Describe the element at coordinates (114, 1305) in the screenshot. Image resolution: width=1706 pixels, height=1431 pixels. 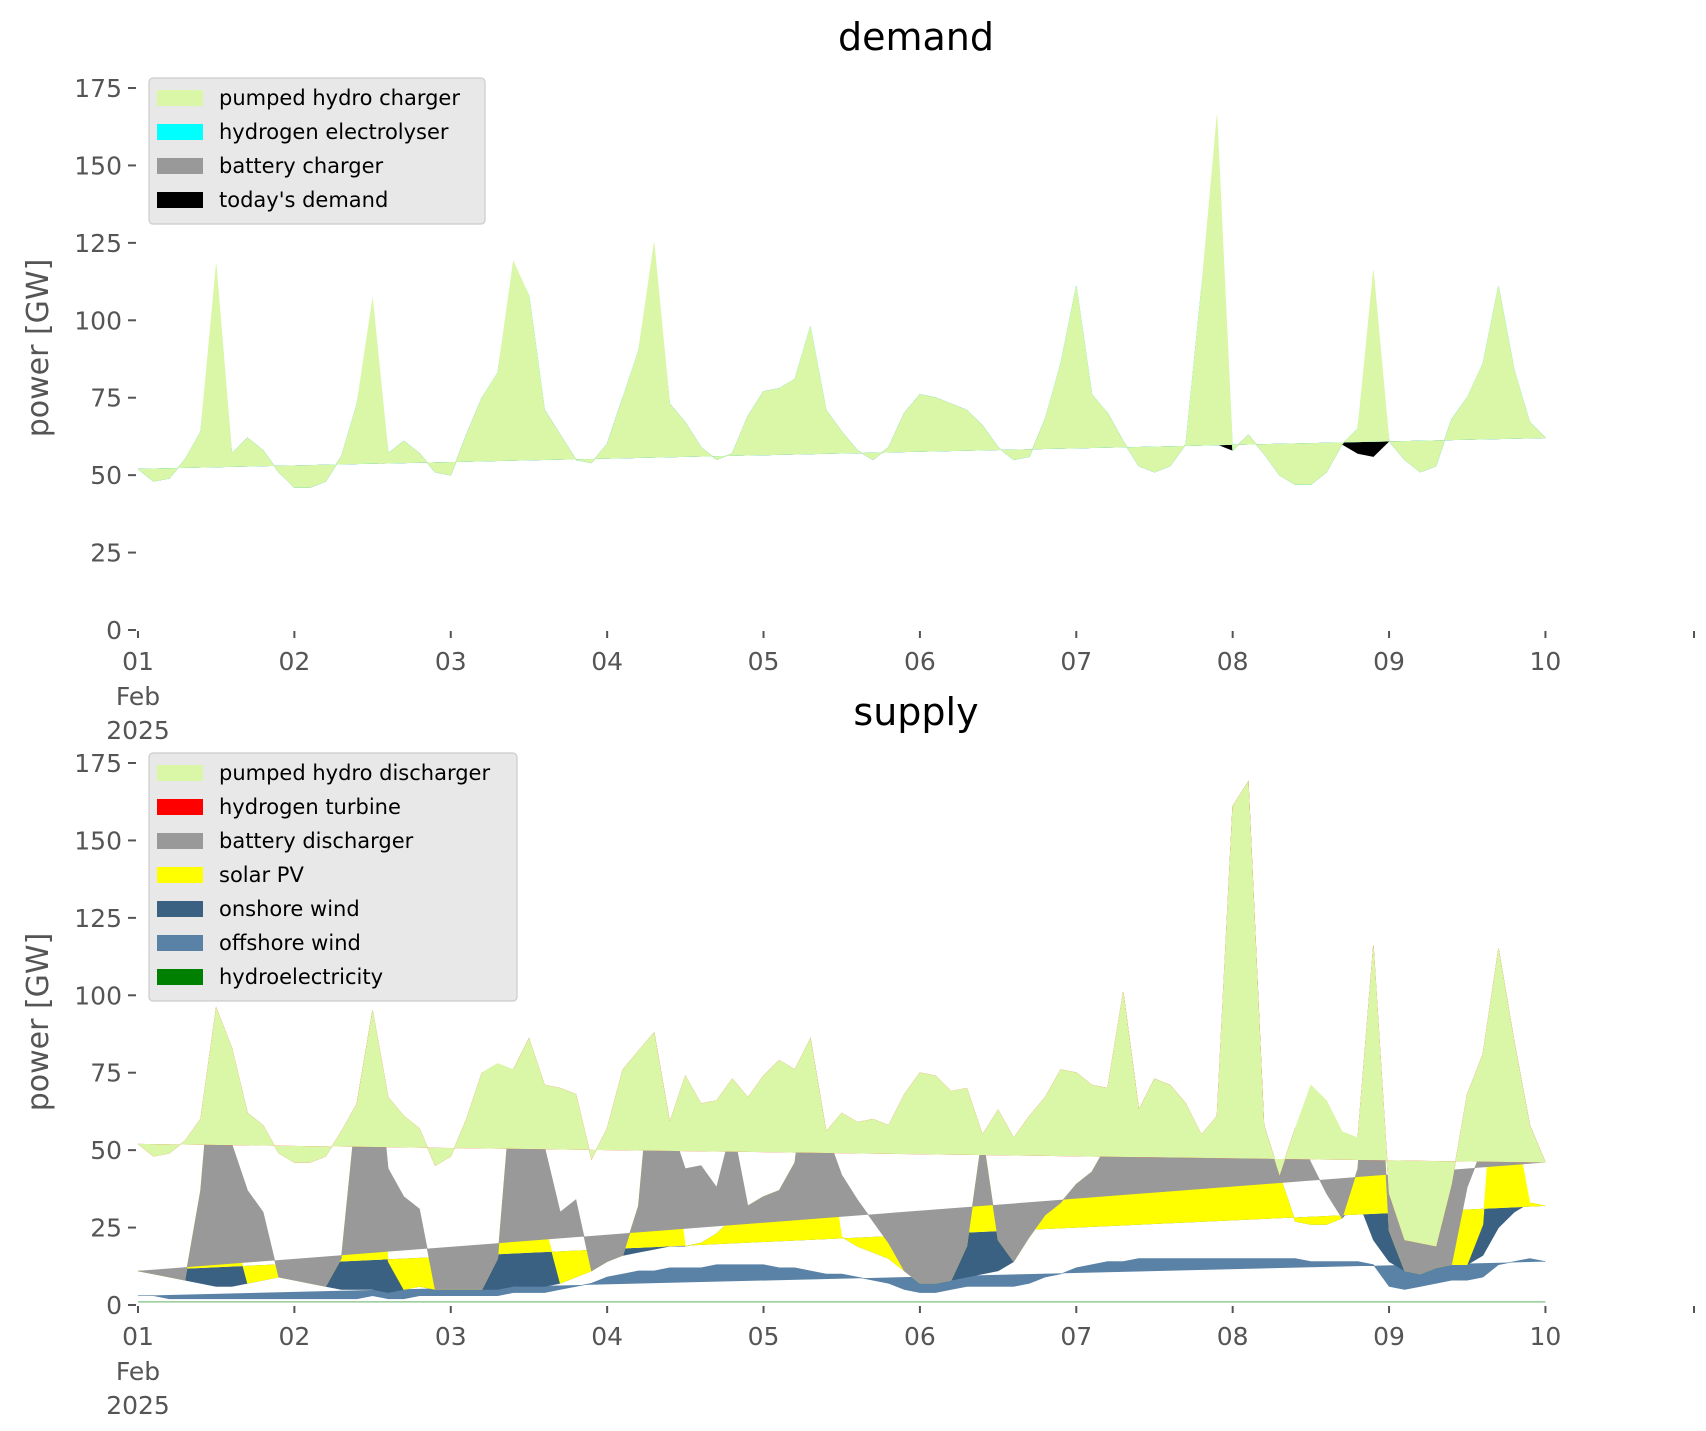
I see `supply-y-tick-label: 0` at that location.